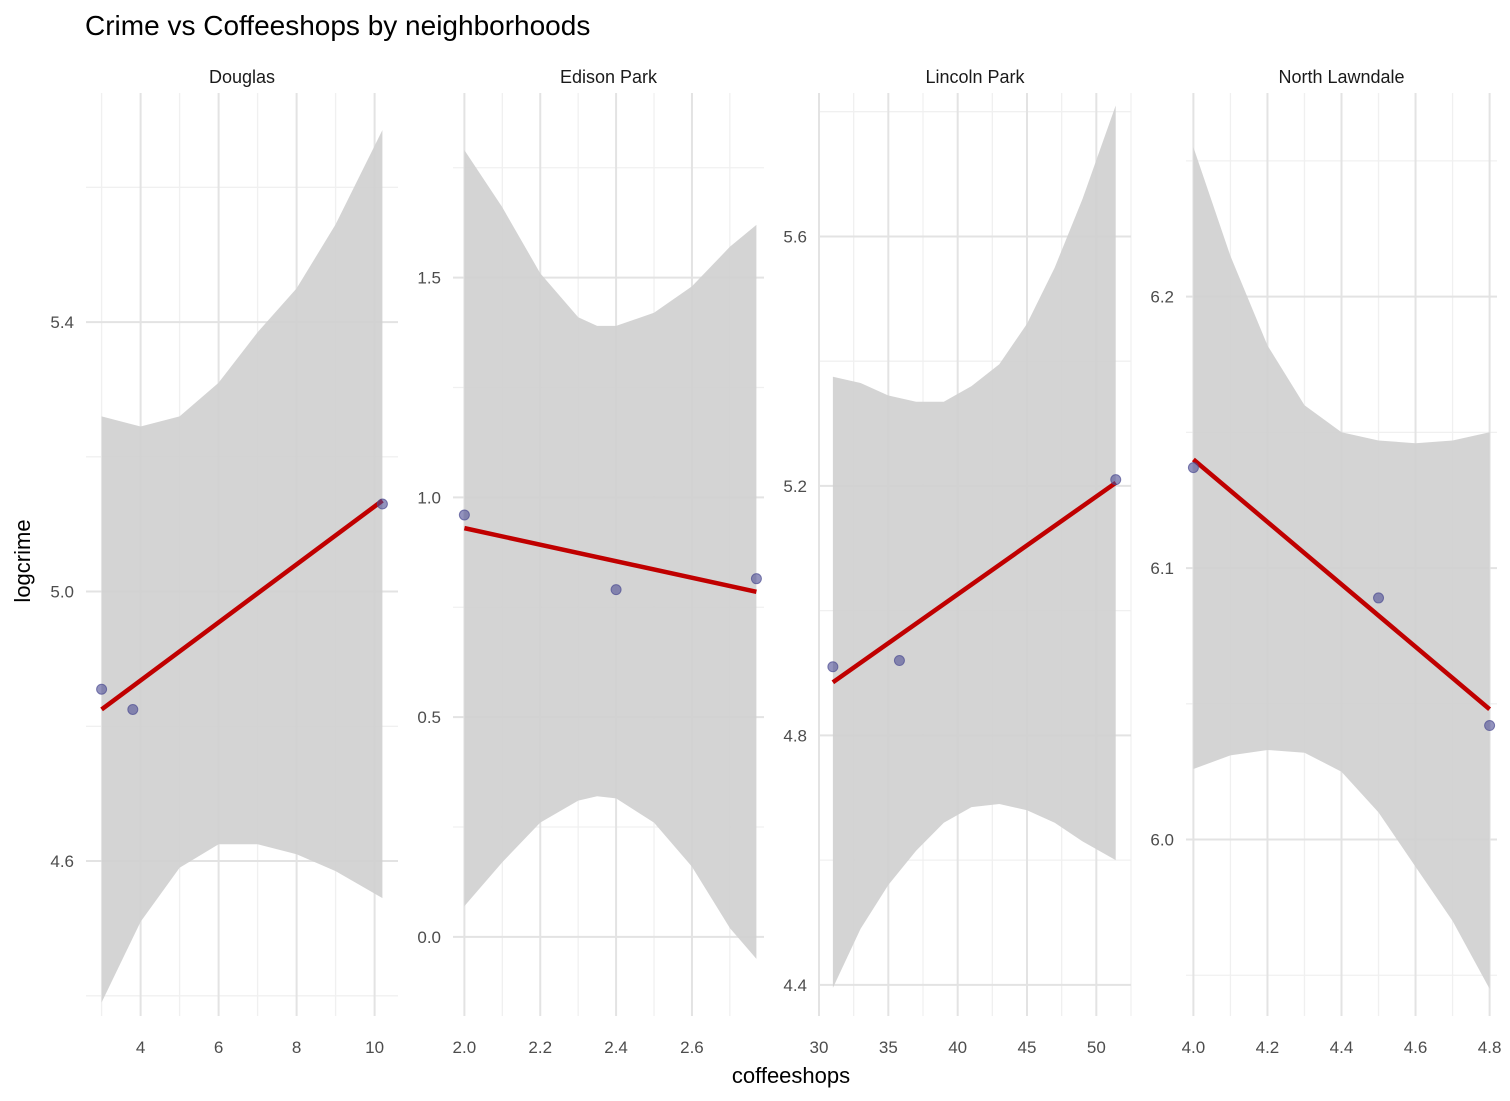  What do you see at coordinates (795, 985) in the screenshot?
I see `y-tick-label: 4.4` at bounding box center [795, 985].